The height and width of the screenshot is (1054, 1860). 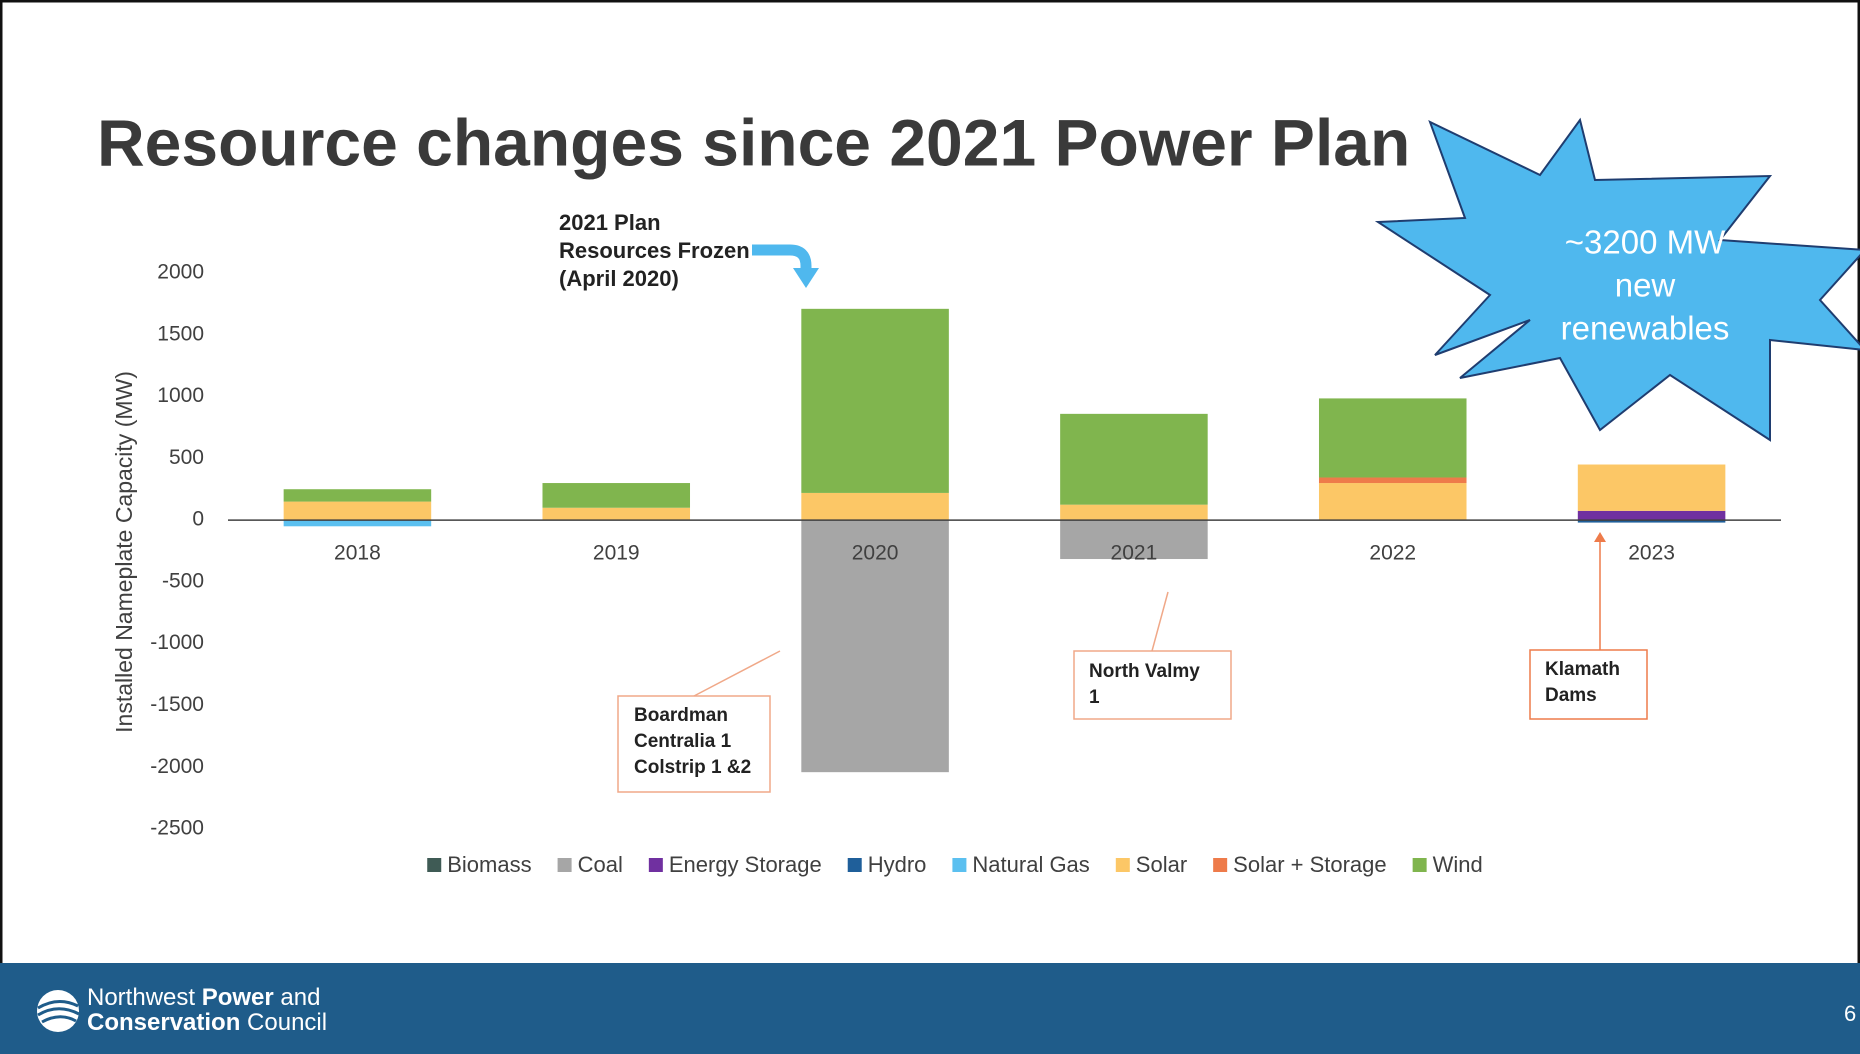 I want to click on annotation-text: 1, so click(x=1094, y=697).